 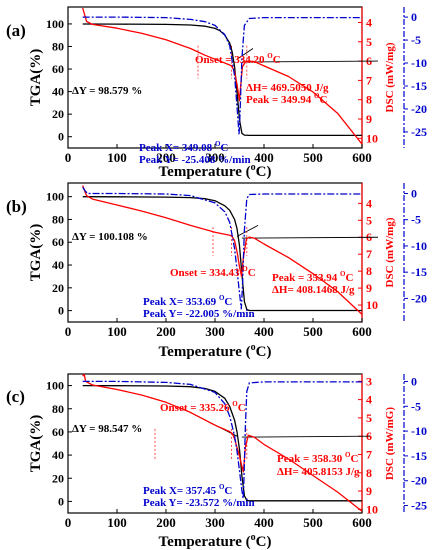 I want to click on onset-value: Onset = 335.26, so click(x=196, y=408).